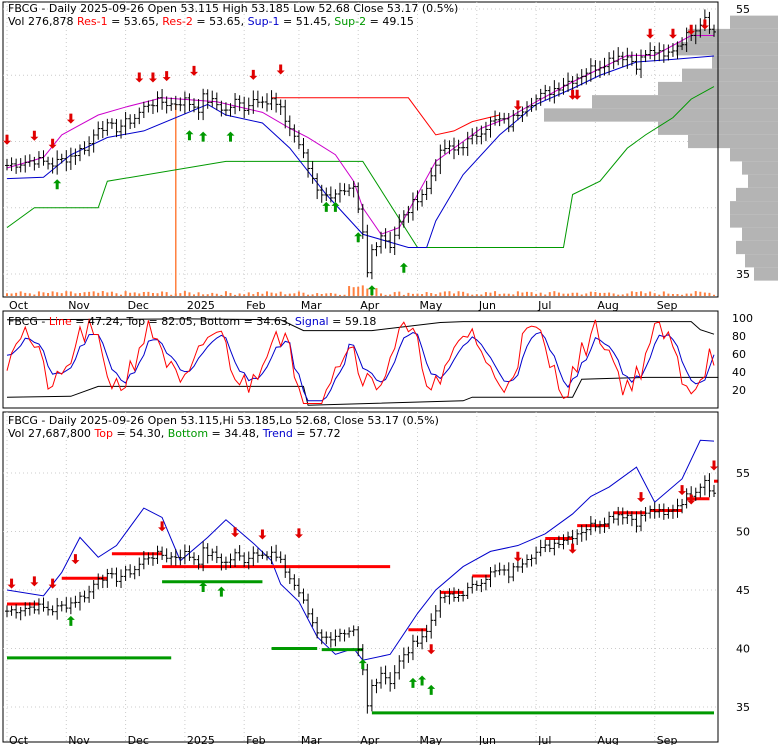  What do you see at coordinates (739, 390) in the screenshot?
I see `oscillator-y-tick-label: 20` at bounding box center [739, 390].